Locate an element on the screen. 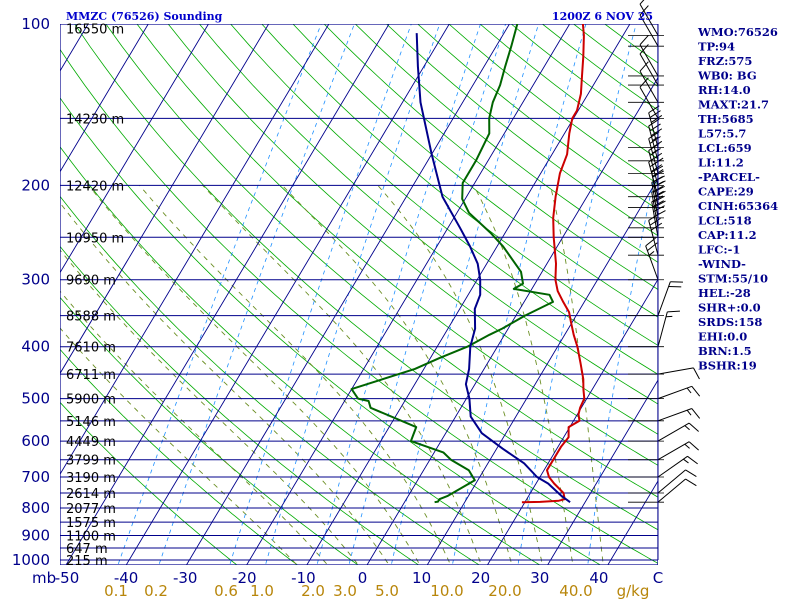  height-level-label: 5146 m is located at coordinates (91, 422).